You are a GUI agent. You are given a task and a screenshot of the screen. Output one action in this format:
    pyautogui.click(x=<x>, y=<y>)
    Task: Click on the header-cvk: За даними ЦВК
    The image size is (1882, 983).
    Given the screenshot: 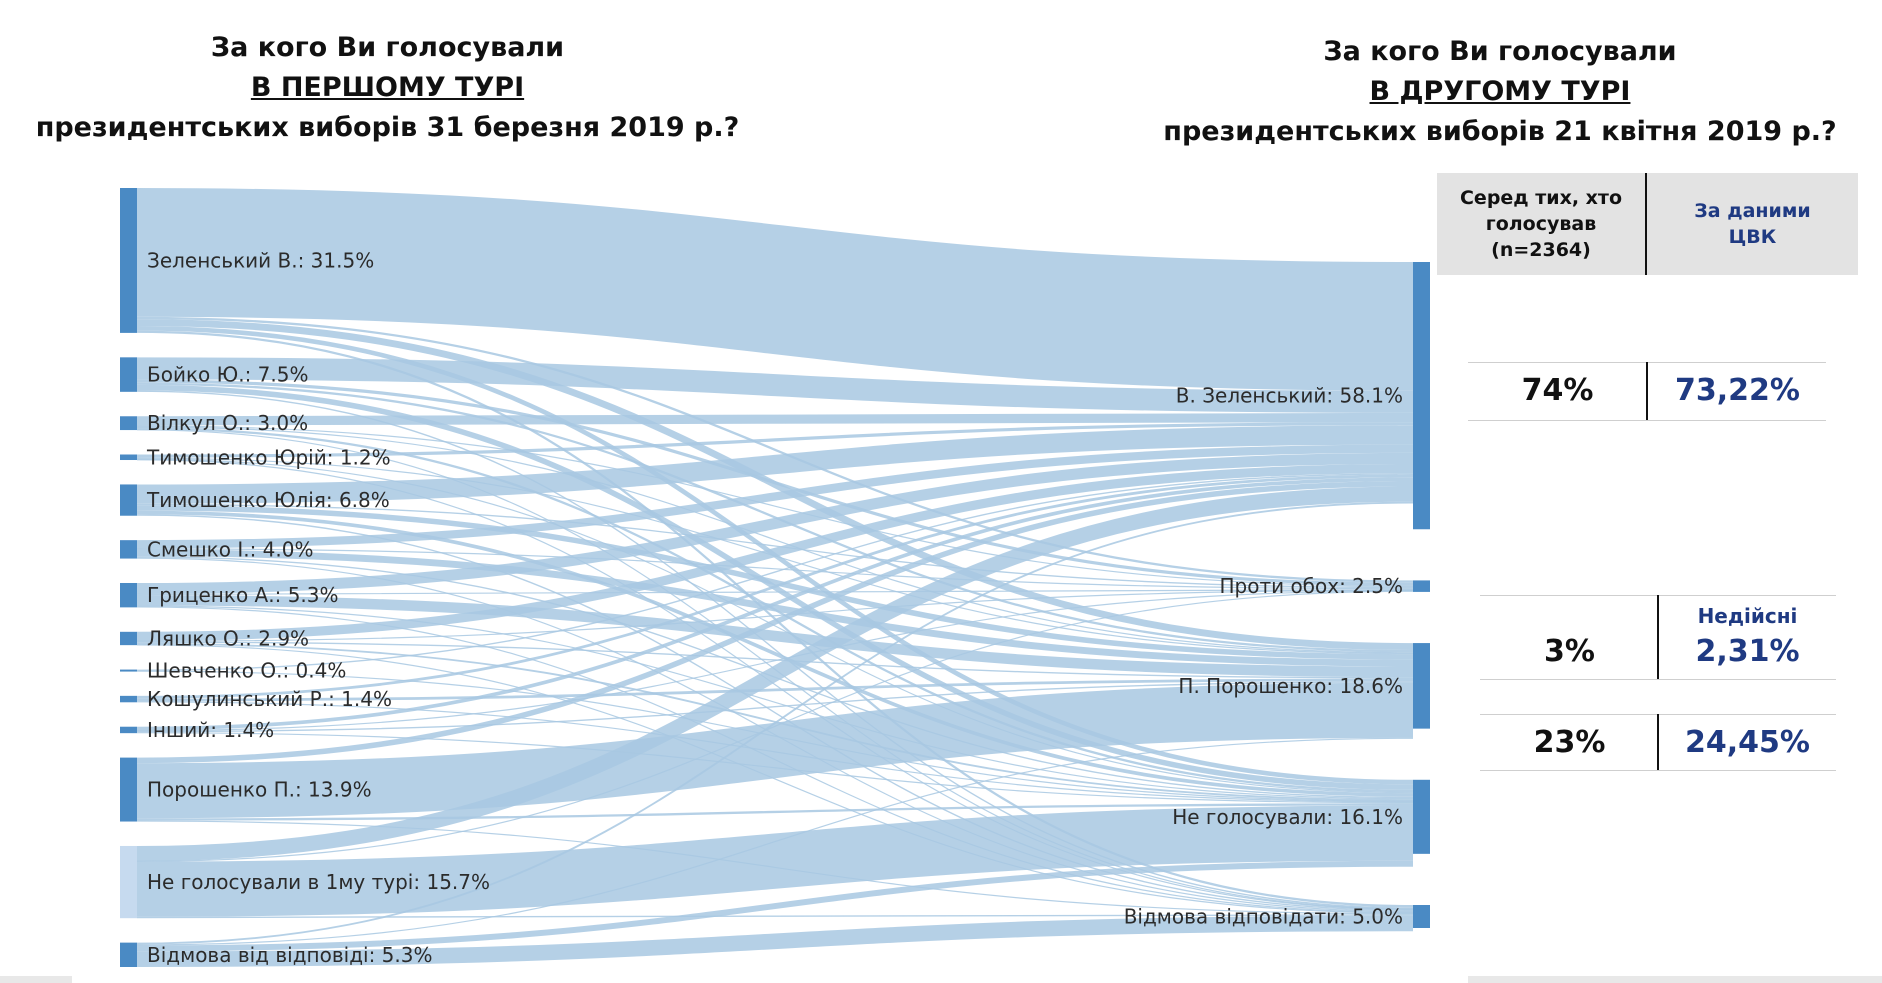 What is the action you would take?
    pyautogui.click(x=1751, y=224)
    